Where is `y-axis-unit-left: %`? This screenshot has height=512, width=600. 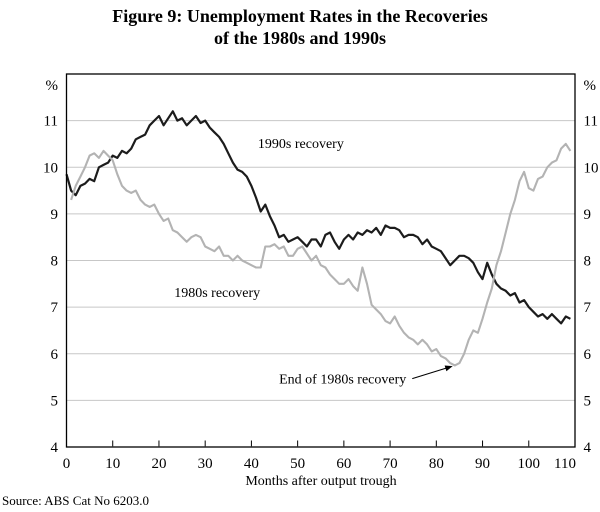
y-axis-unit-left: % is located at coordinates (52, 86).